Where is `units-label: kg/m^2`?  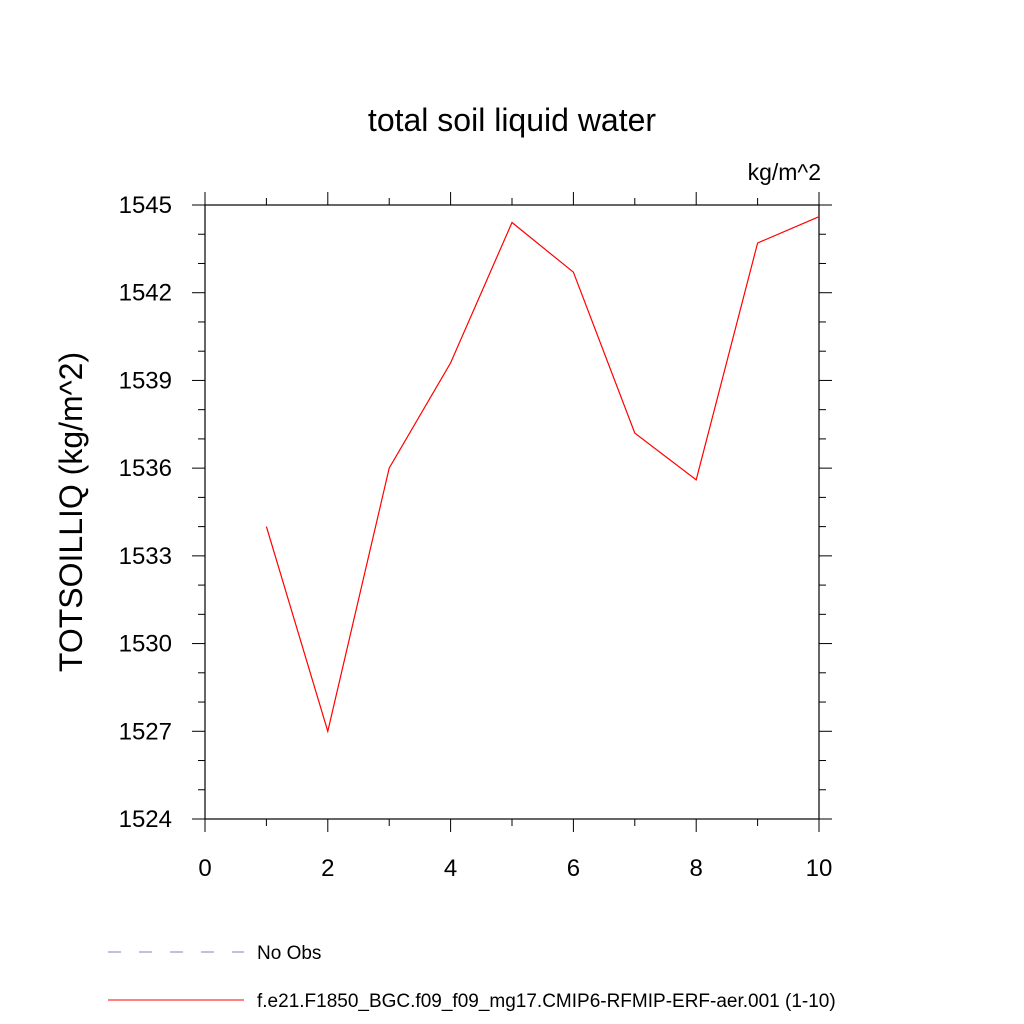
units-label: kg/m^2 is located at coordinates (784, 172).